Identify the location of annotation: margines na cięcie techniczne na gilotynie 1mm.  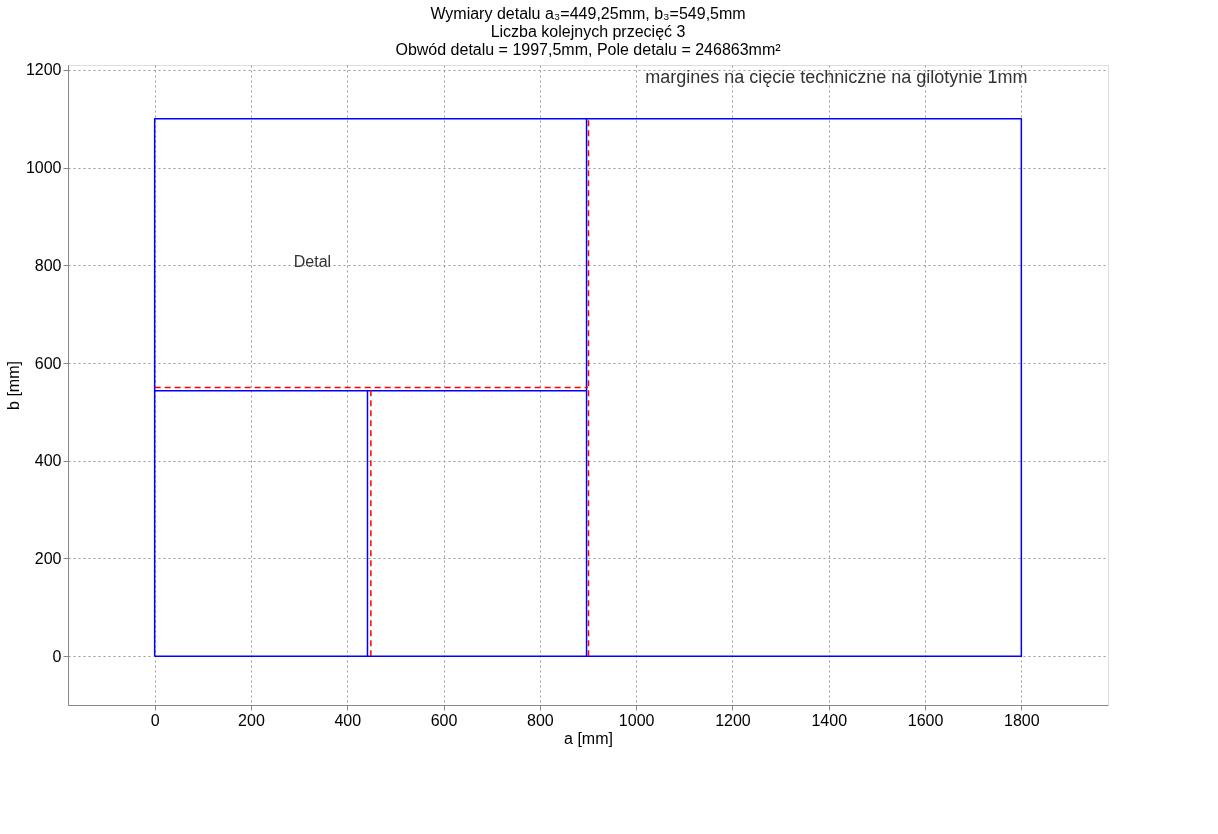
(836, 77).